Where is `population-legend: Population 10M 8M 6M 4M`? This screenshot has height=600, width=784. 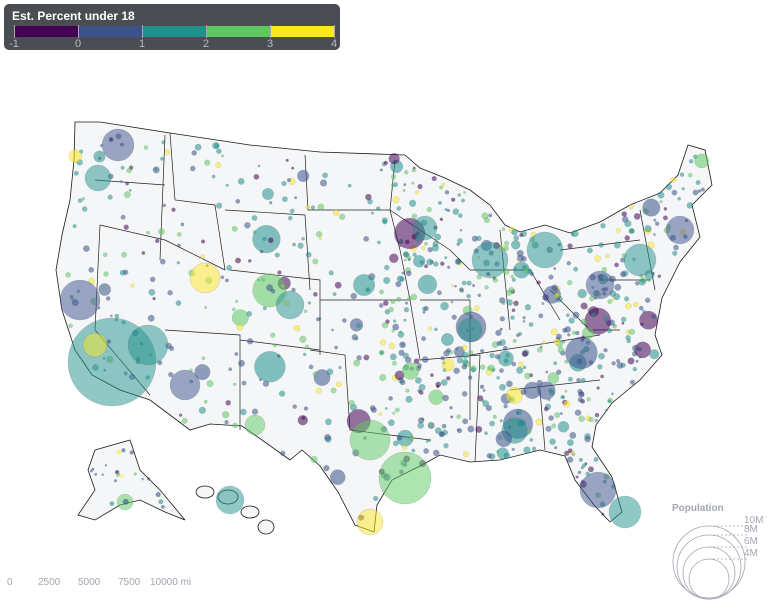 population-legend: Population 10M 8M 6M 4M is located at coordinates (717, 550).